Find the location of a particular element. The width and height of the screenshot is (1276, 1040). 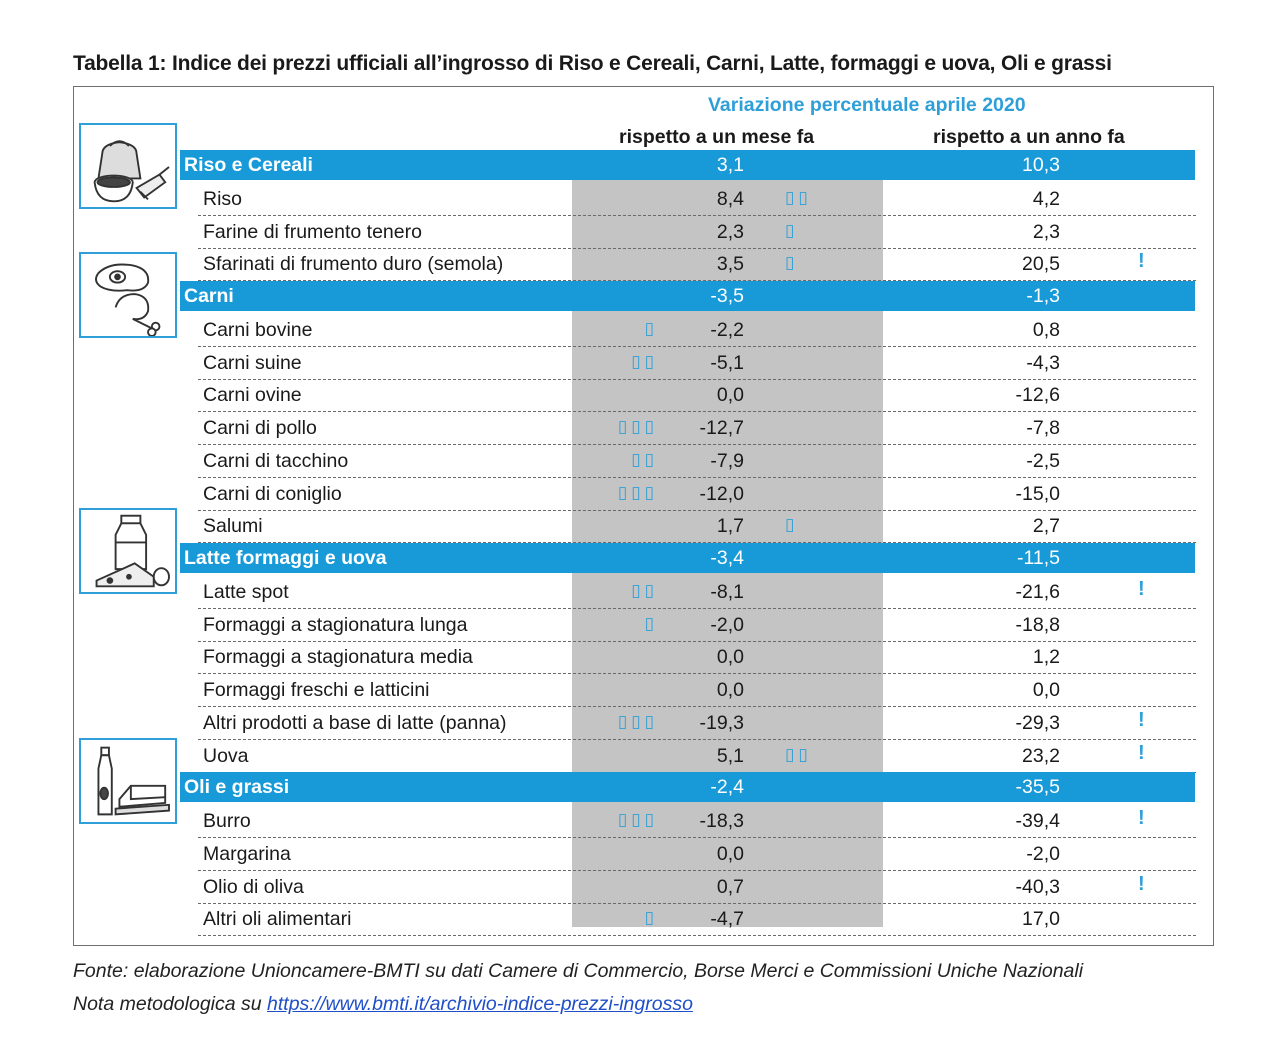

month-change-value: -2,2 is located at coordinates (727, 329).